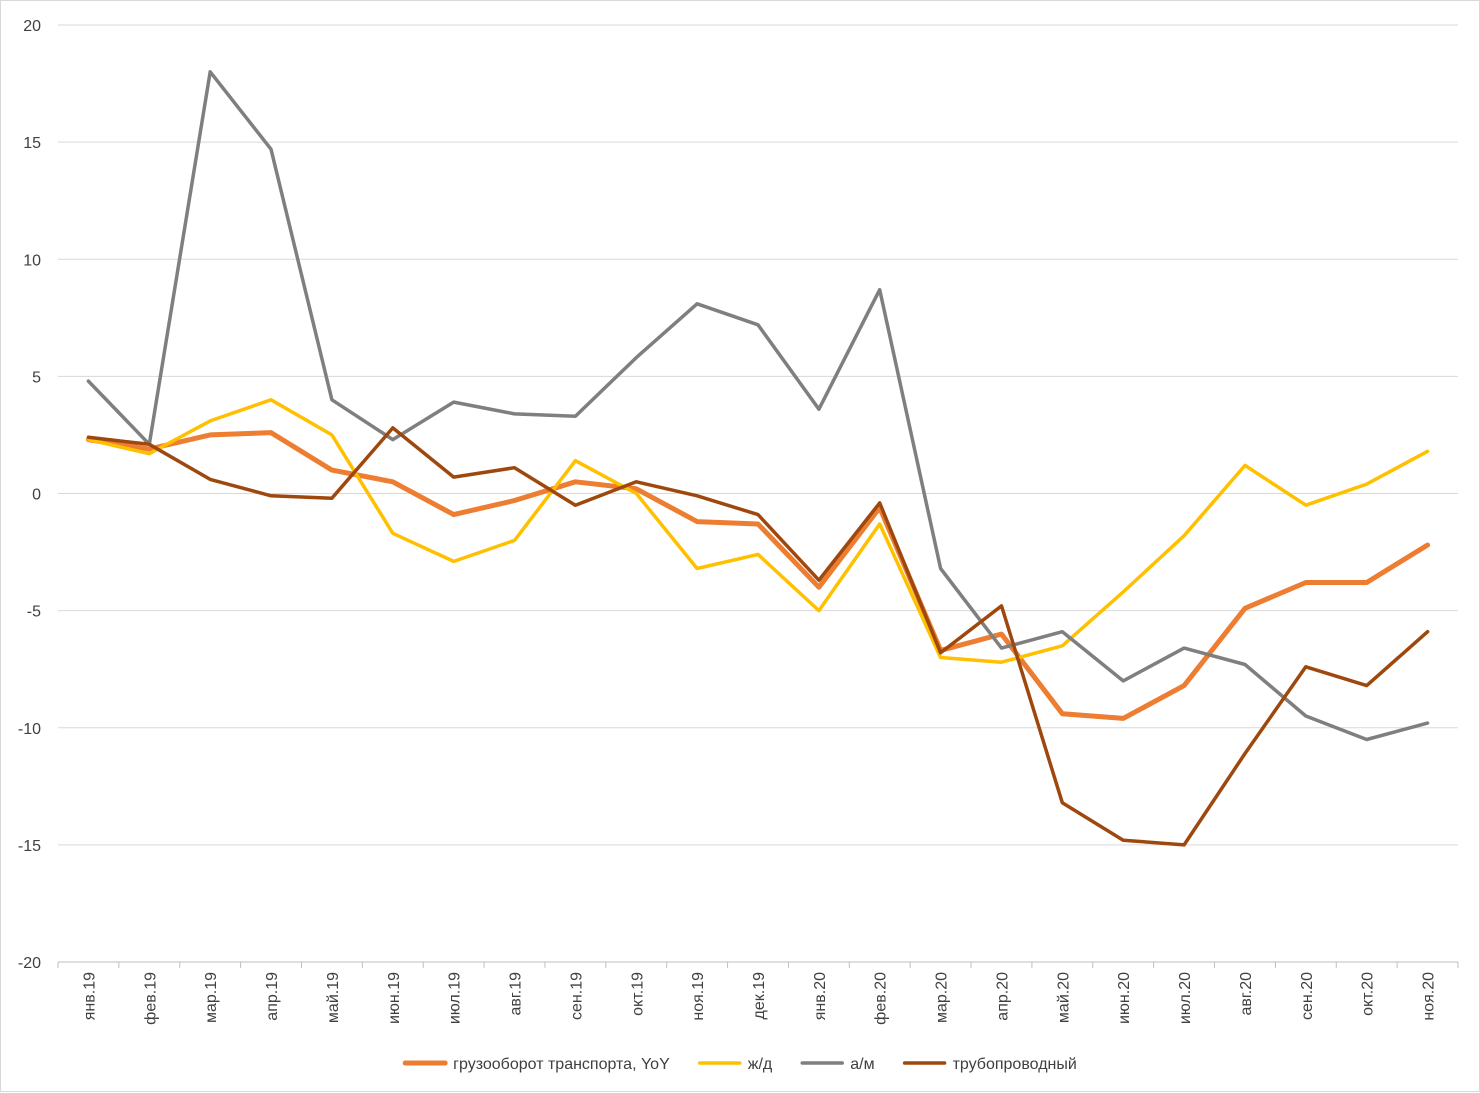  Describe the element at coordinates (32, 260) in the screenshot. I see `y-tick-label: 10` at that location.